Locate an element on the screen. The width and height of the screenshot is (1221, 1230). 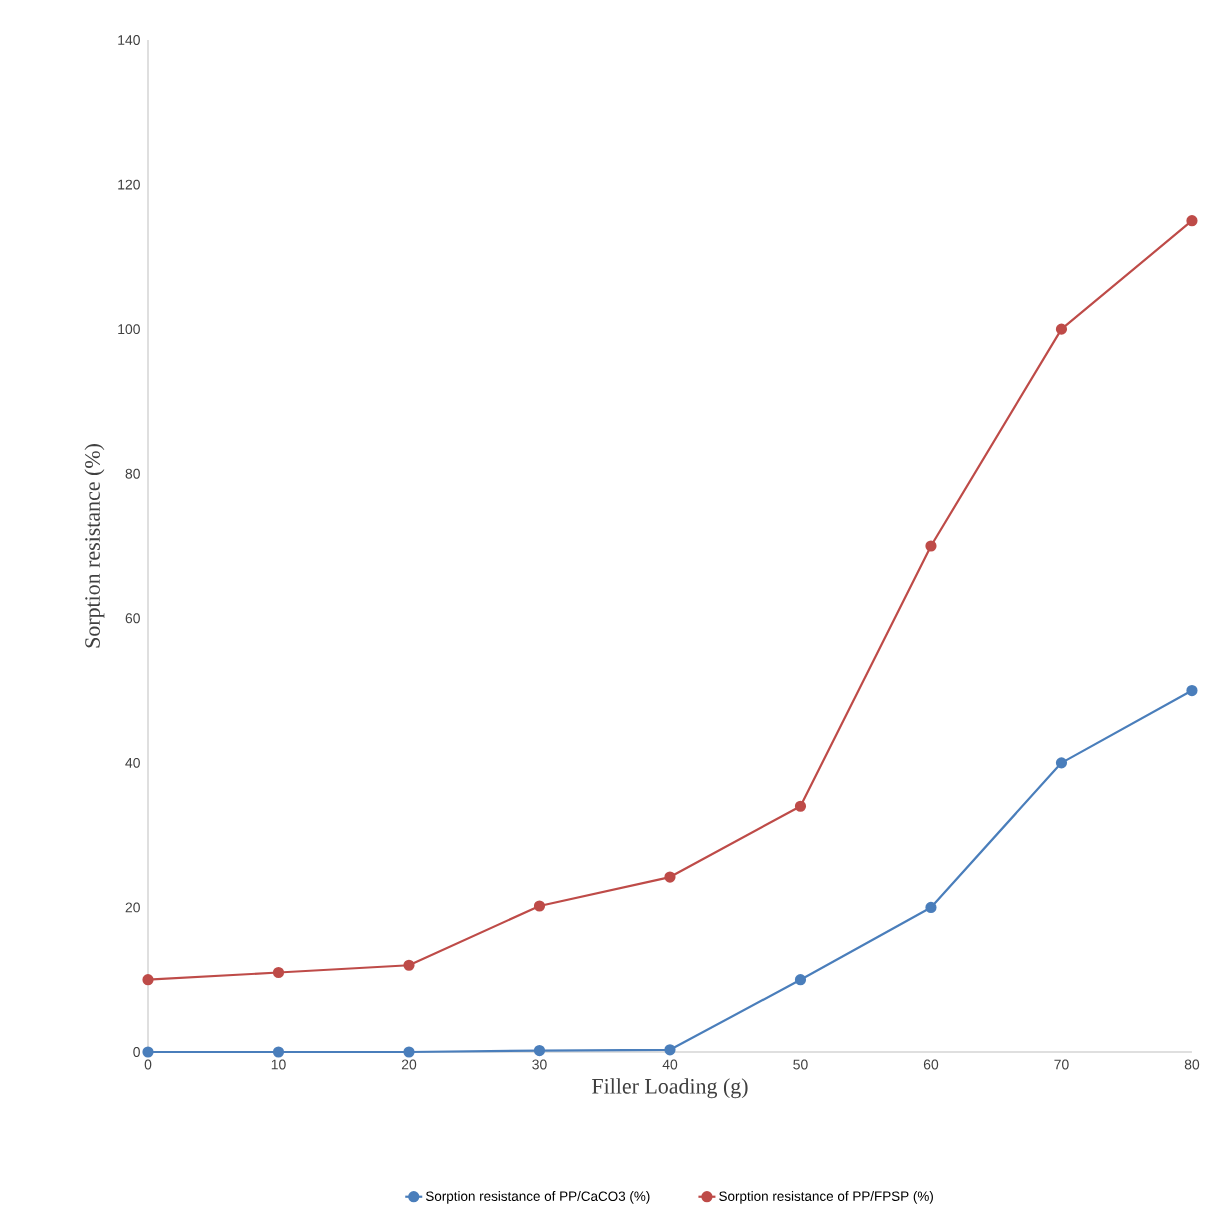
y-tick-label: 40 is located at coordinates (132, 762).